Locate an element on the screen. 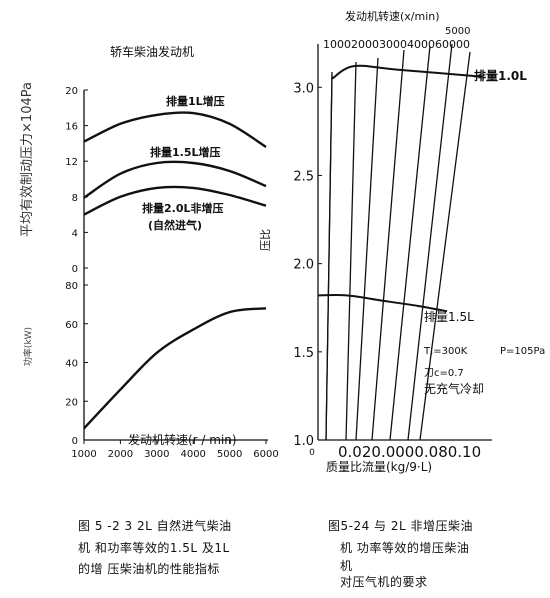 The image size is (550, 598). right-xtick-origin: 0 is located at coordinates (312, 453).